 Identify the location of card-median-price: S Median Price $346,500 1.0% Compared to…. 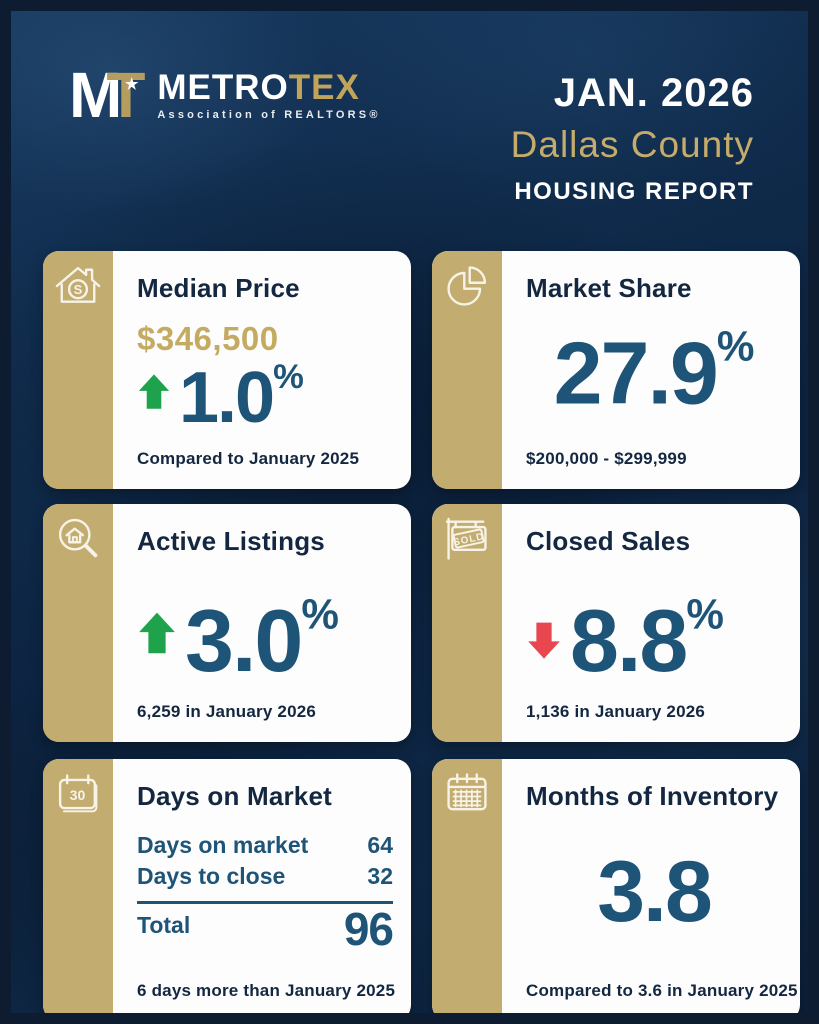
(227, 370).